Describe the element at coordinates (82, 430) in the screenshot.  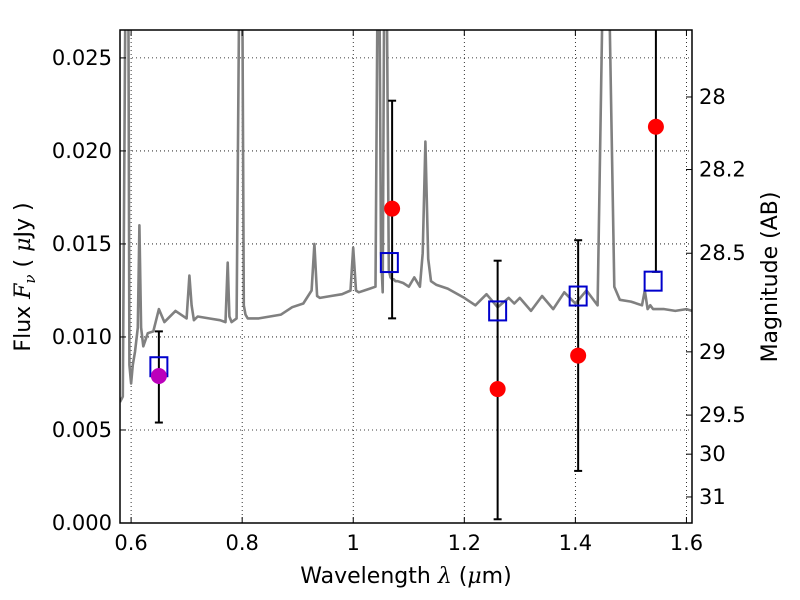
I see `y-tick-label: 0.005` at that location.